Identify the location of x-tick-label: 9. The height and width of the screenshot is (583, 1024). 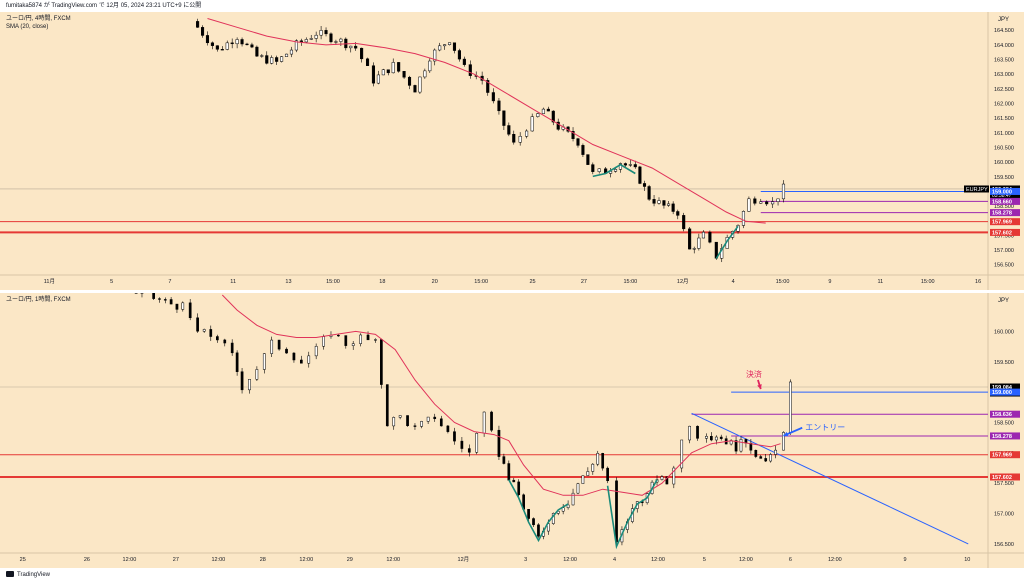
(829, 282).